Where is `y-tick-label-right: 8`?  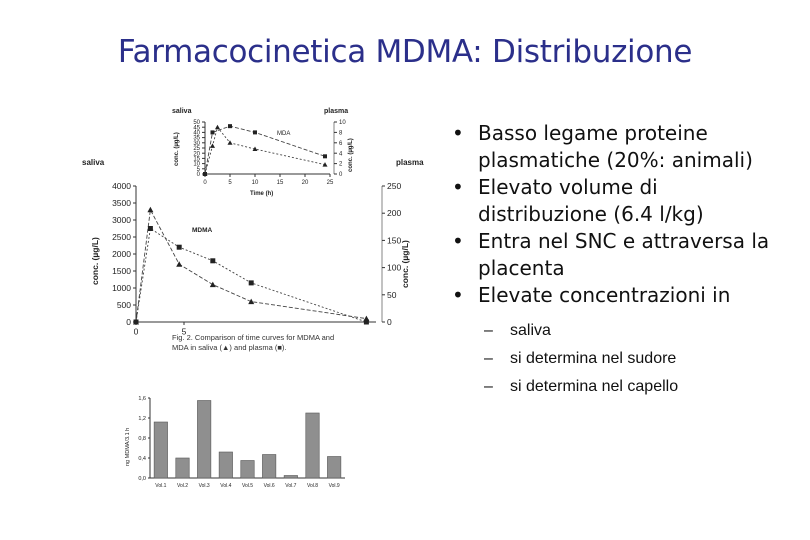 y-tick-label-right: 8 is located at coordinates (341, 134).